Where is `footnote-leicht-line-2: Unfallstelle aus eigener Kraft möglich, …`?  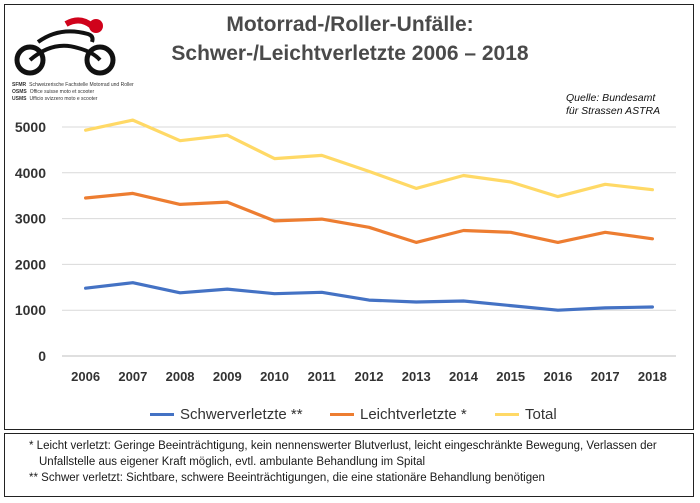 footnote-leicht-line-2: Unfallstelle aus eigener Kraft möglich, … is located at coordinates (232, 462).